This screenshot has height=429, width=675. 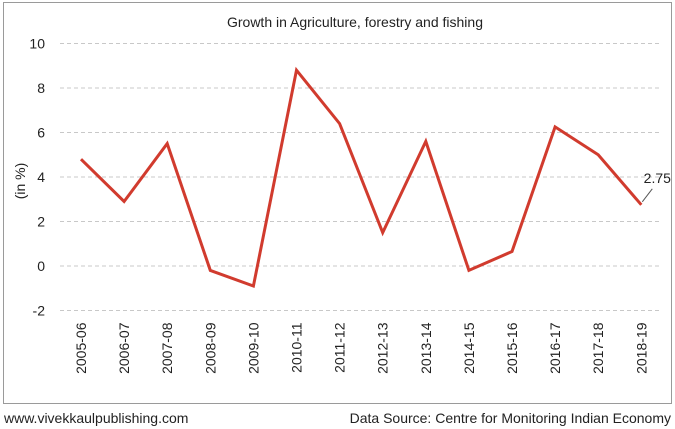 I want to click on x-tick-label: 2007-08, so click(x=167, y=348).